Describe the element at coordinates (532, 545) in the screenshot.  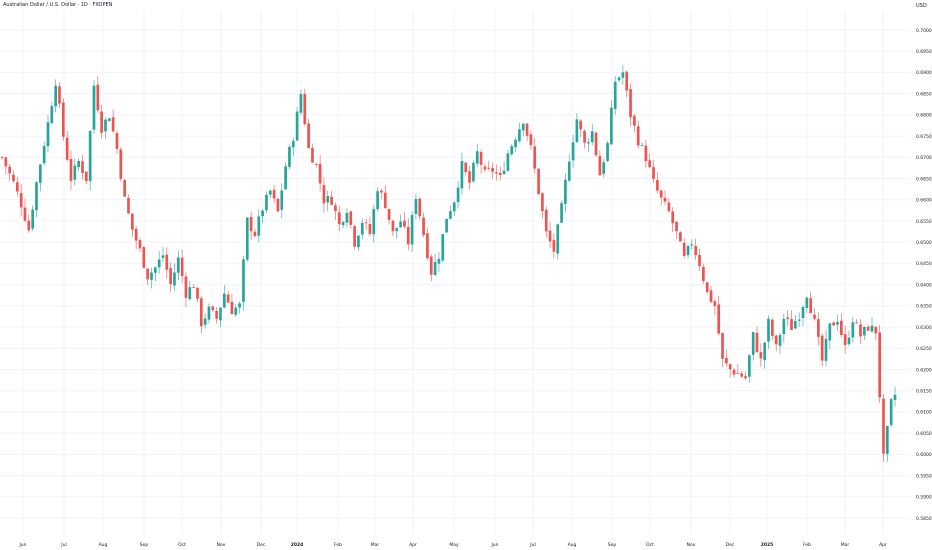
I see `x-tick-label: Jul` at that location.